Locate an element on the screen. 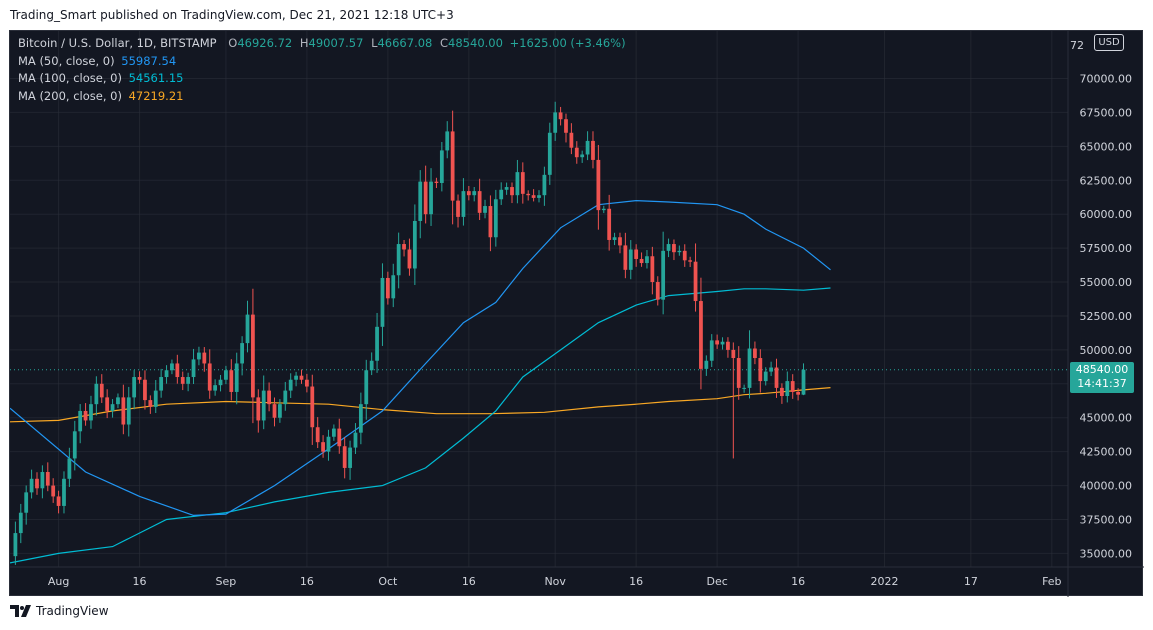 This screenshot has width=1153, height=630. high-value: 49007.57 is located at coordinates (336, 43).